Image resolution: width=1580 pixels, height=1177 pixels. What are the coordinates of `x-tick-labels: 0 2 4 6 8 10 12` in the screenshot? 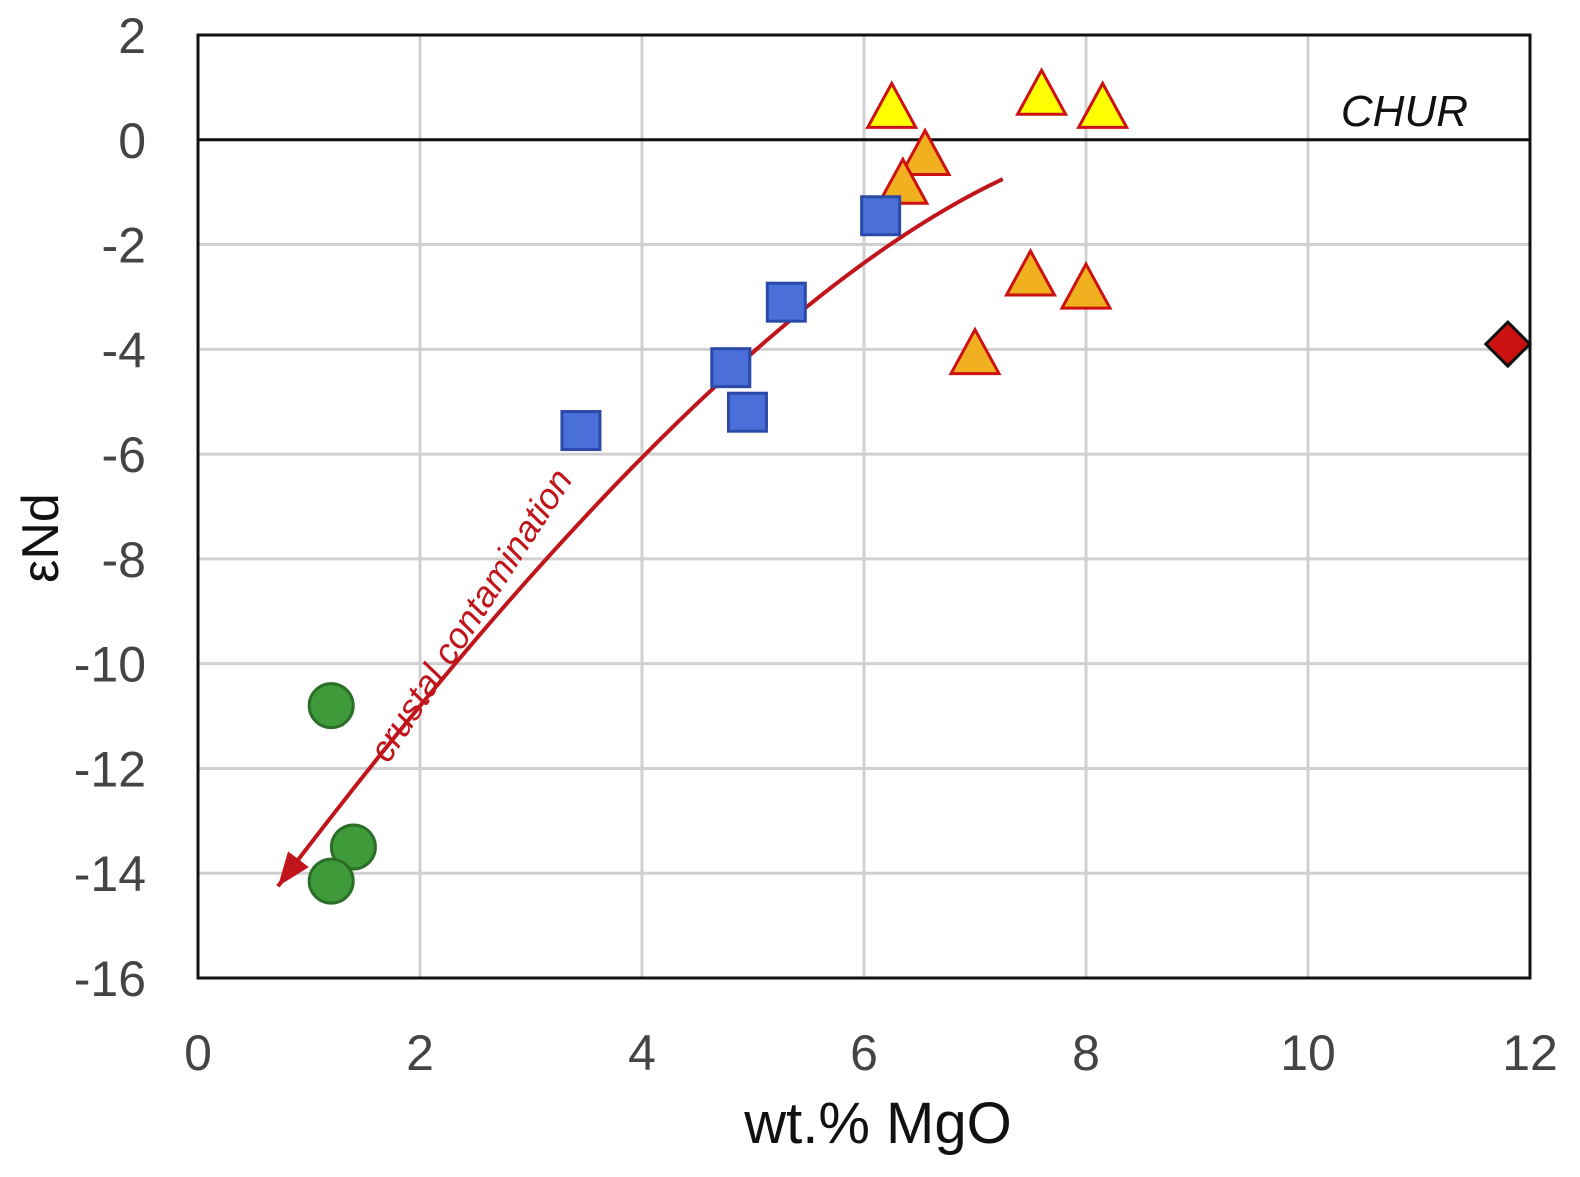 It's located at (871, 1053).